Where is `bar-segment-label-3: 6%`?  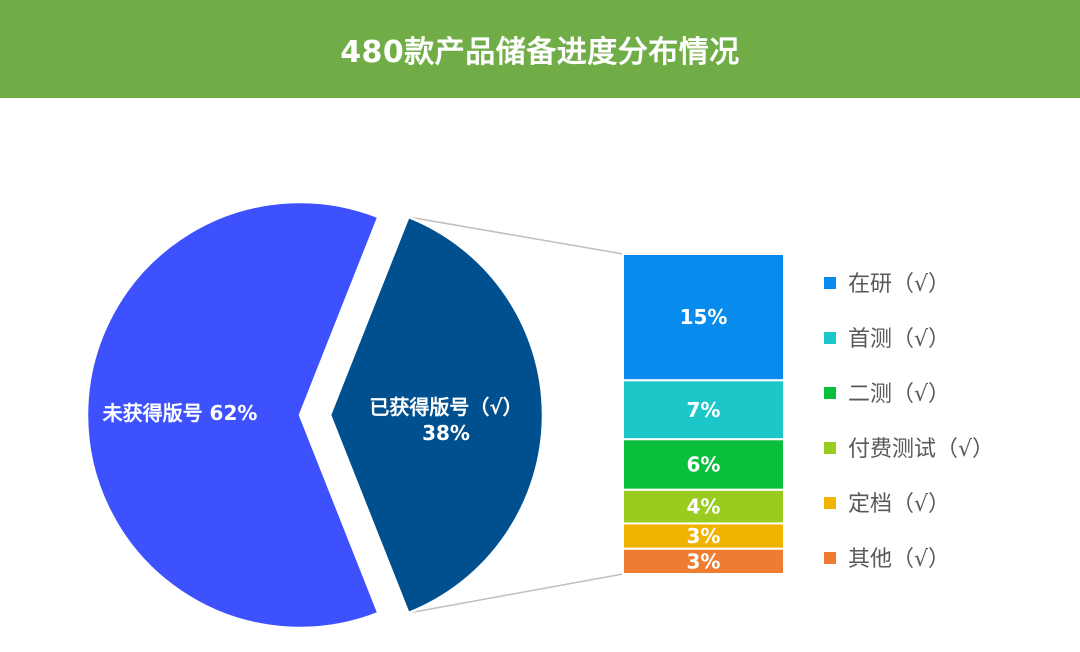
bar-segment-label-3: 6% is located at coordinates (704, 465).